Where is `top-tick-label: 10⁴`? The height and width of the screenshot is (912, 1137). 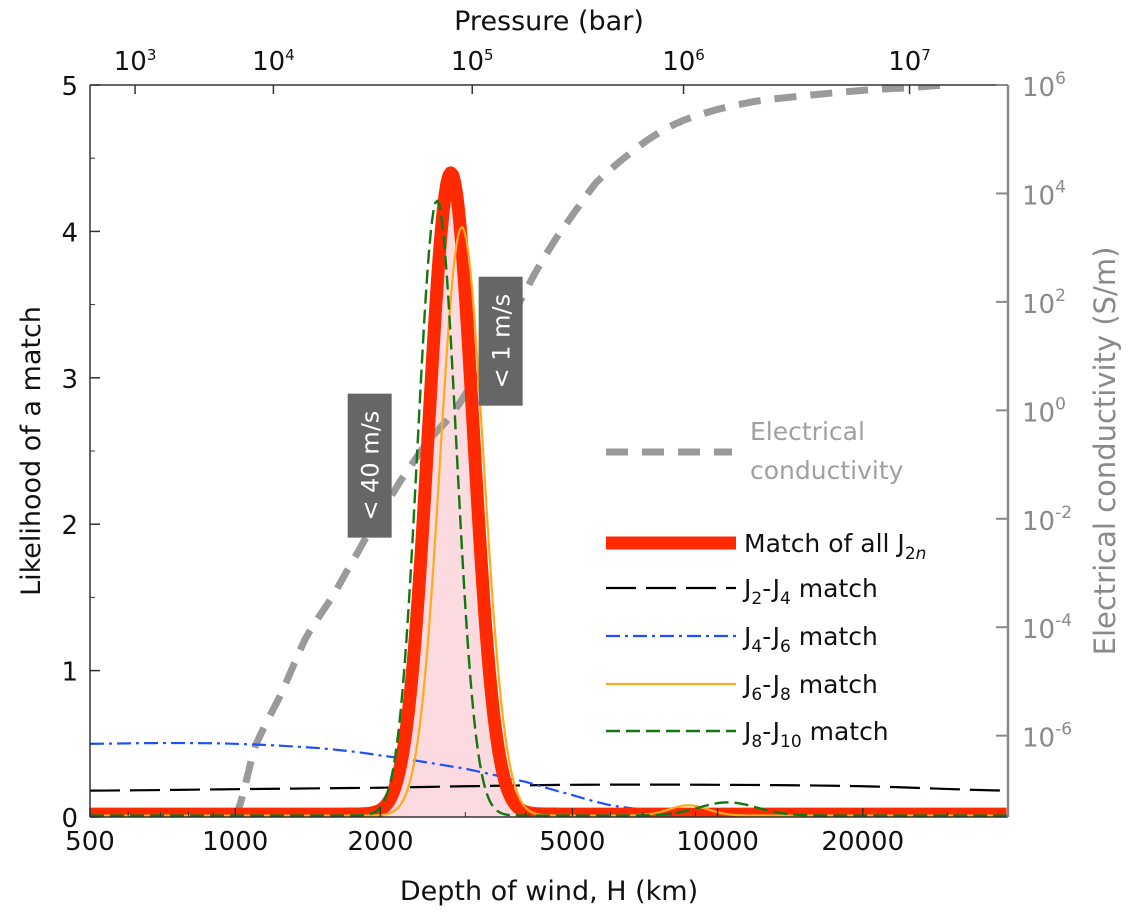 top-tick-label: 10⁴ is located at coordinates (273, 61).